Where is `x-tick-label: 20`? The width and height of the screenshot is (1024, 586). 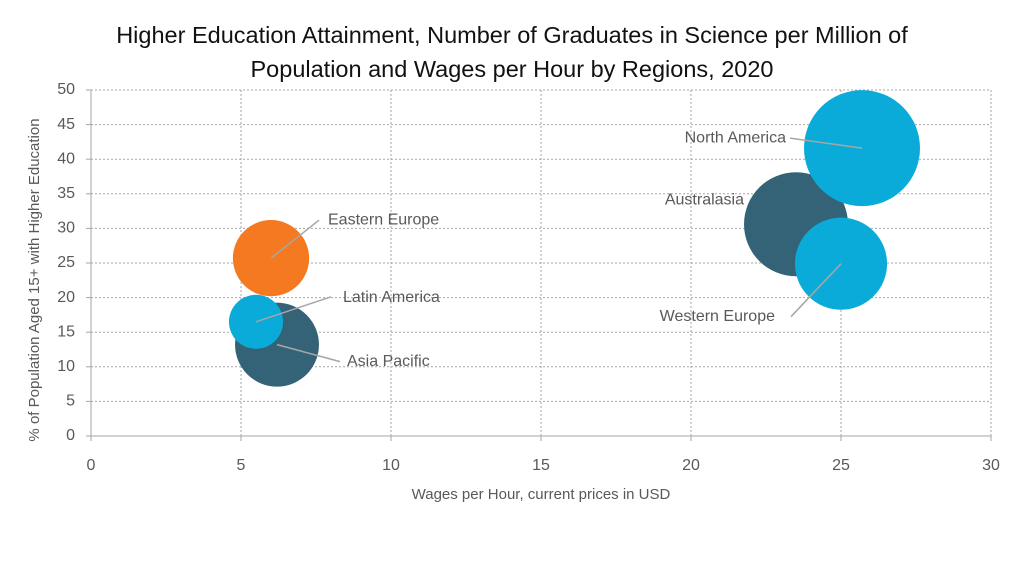 x-tick-label: 20 is located at coordinates (691, 465).